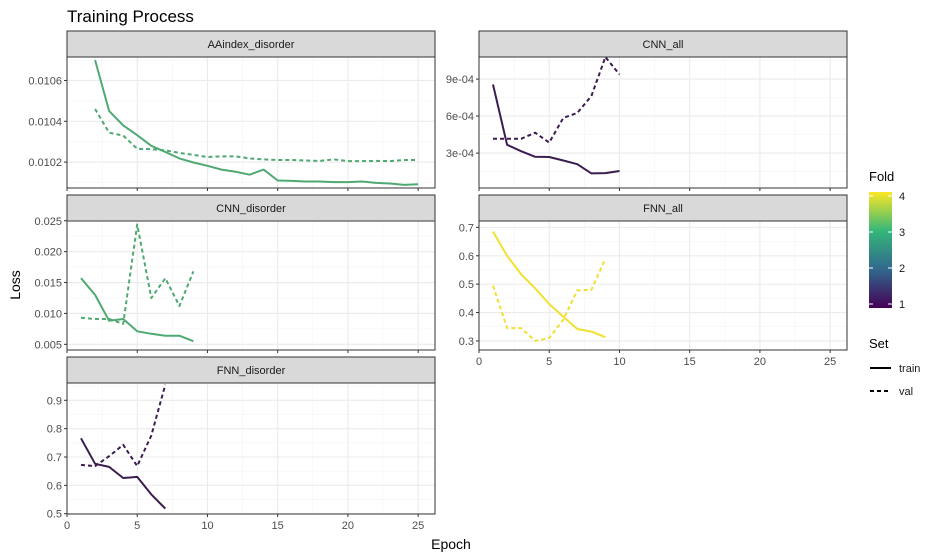 The height and width of the screenshot is (558, 936). I want to click on x-axis-title: Epoch, so click(451, 544).